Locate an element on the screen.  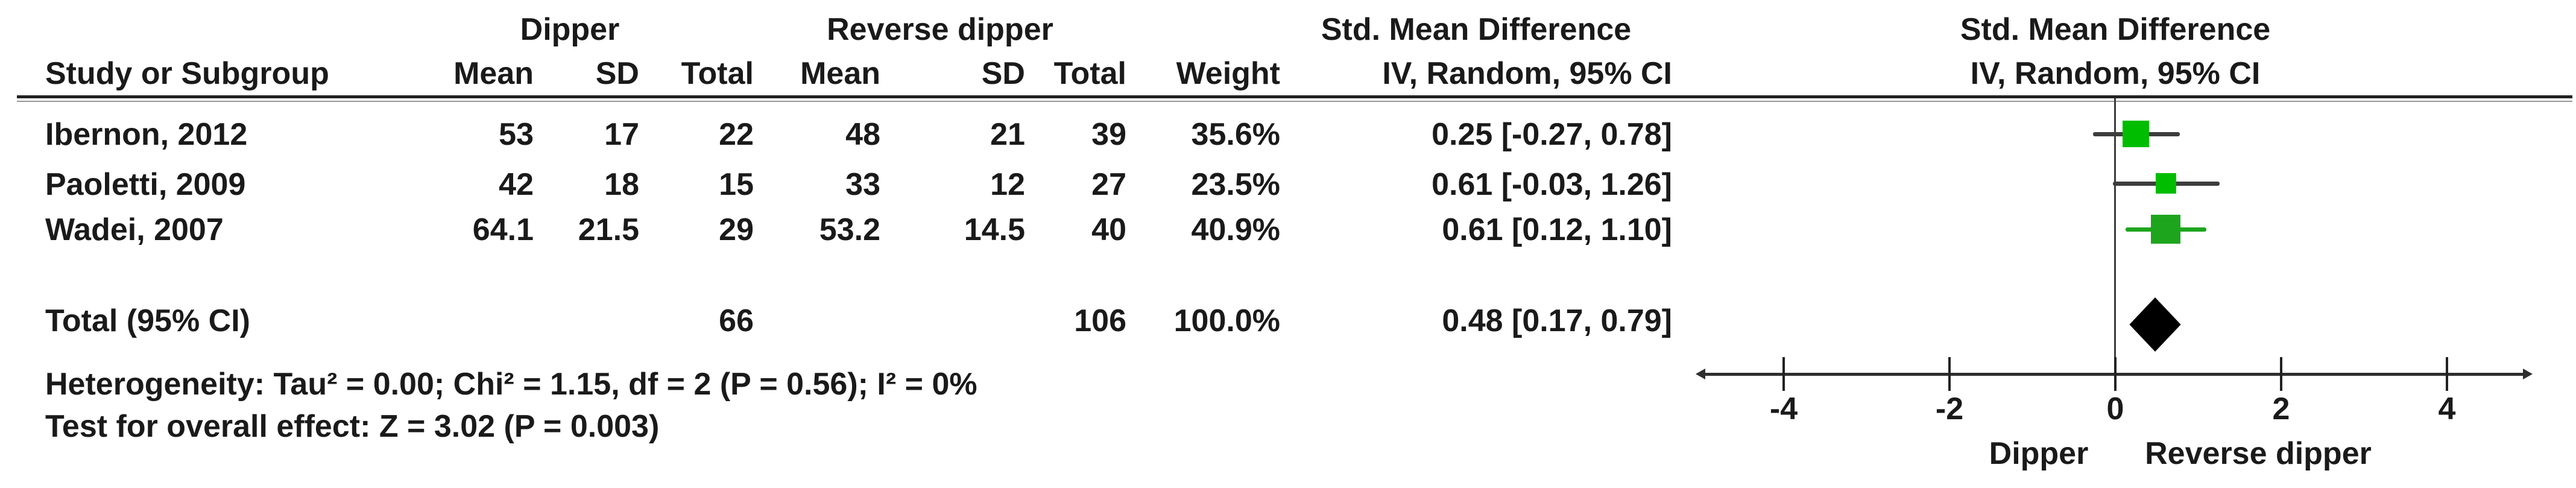
cell-ci: 0.61 [-0.03, 1.26] is located at coordinates (1552, 184).